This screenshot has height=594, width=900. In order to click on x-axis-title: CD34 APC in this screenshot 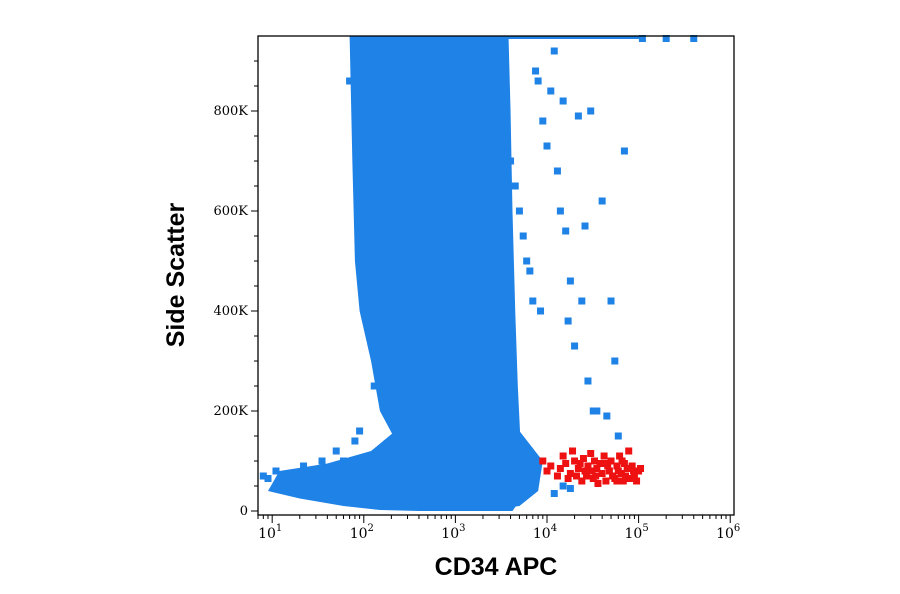, I will do `click(496, 567)`.